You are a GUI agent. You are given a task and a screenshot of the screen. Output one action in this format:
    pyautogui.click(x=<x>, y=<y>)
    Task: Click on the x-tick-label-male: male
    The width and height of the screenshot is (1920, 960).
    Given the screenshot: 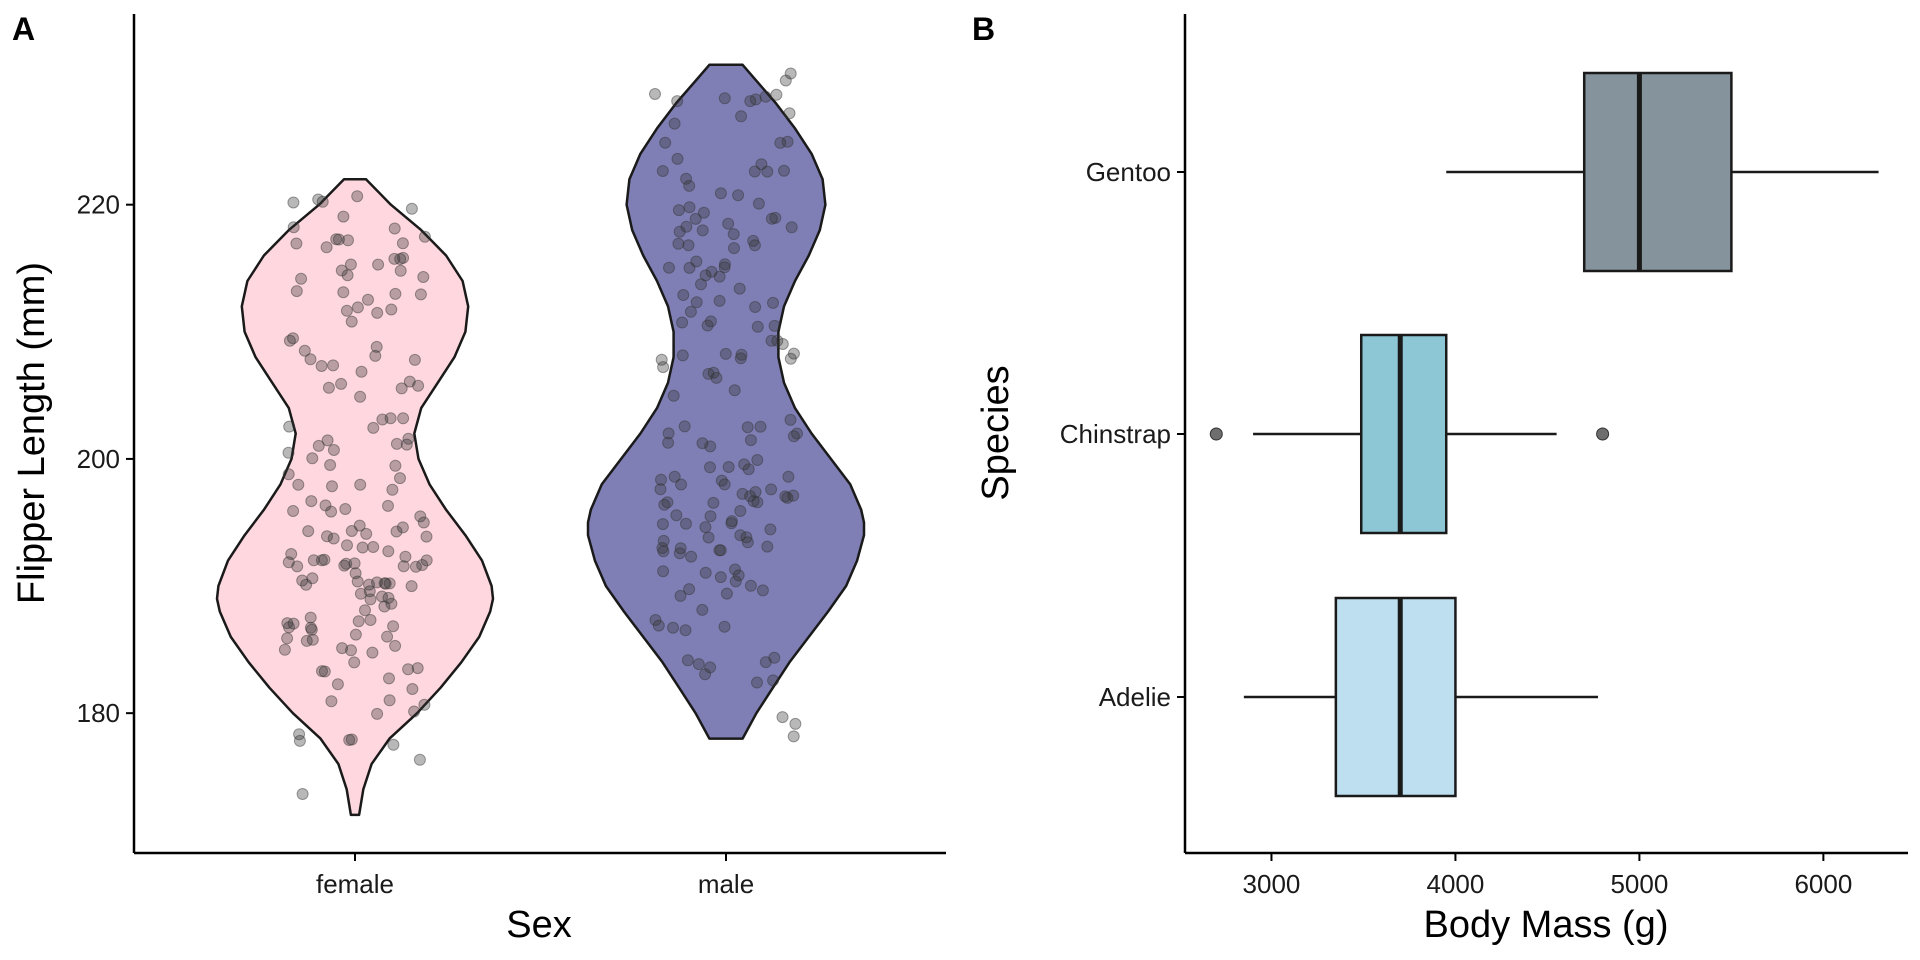 What is the action you would take?
    pyautogui.click(x=726, y=884)
    